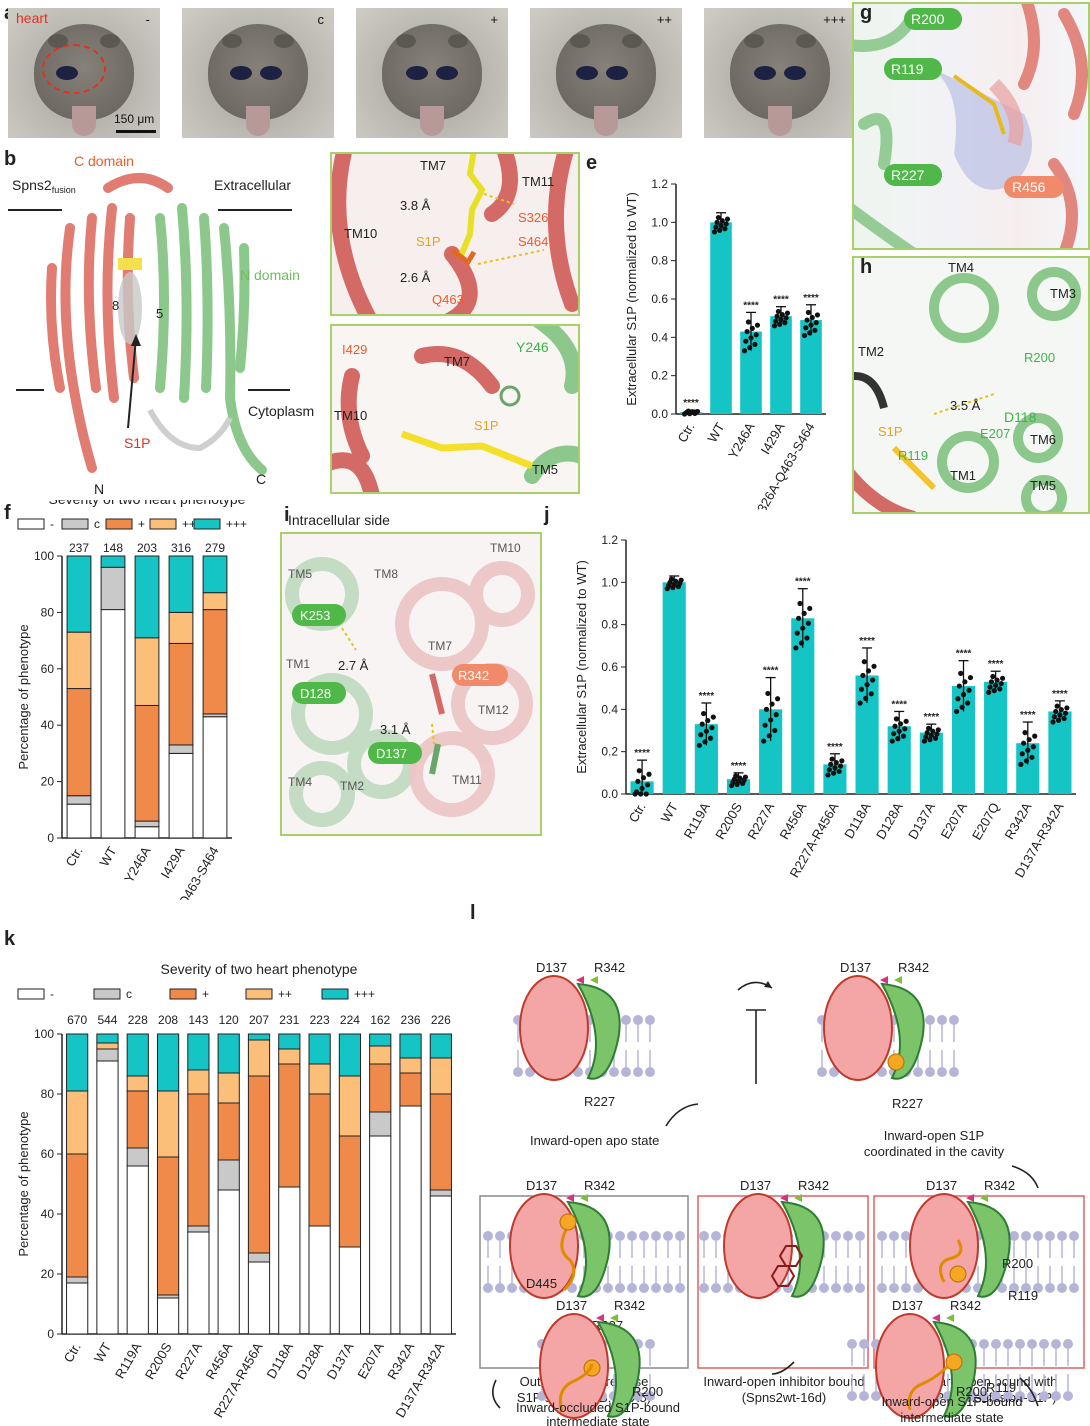  Describe the element at coordinates (77, 1020) in the screenshot. I see `count-label: 670` at that location.